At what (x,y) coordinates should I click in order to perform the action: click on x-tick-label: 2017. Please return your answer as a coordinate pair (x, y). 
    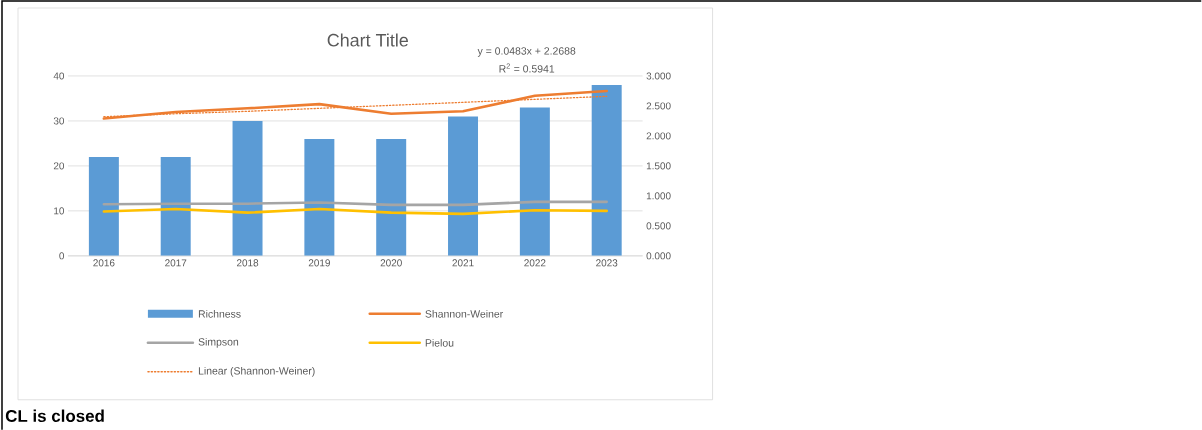
    Looking at the image, I should click on (176, 263).